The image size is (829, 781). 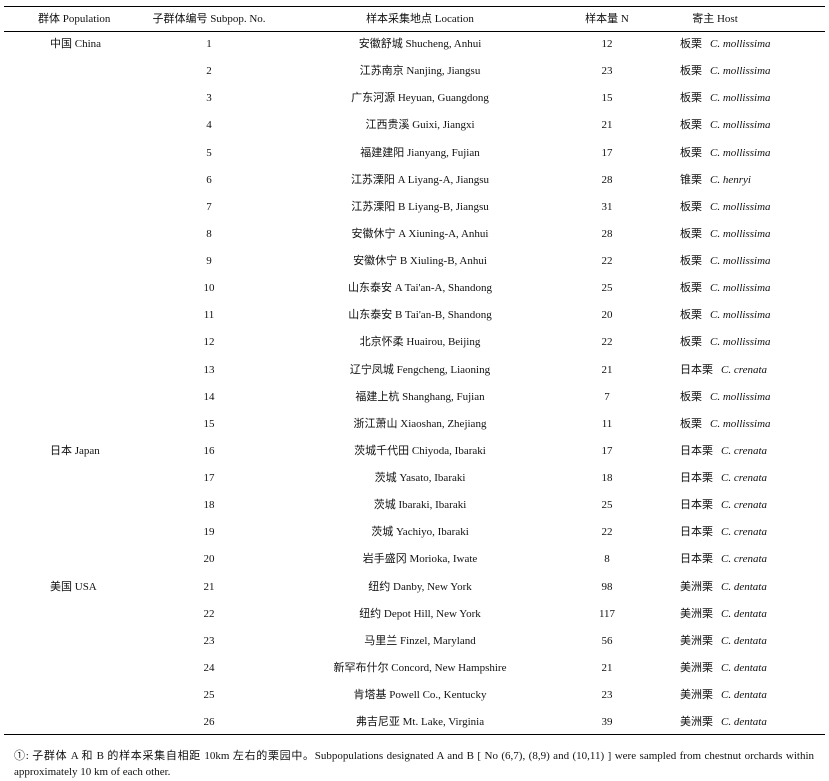 What do you see at coordinates (715, 19) in the screenshot?
I see `column-header: 寄主 Host` at bounding box center [715, 19].